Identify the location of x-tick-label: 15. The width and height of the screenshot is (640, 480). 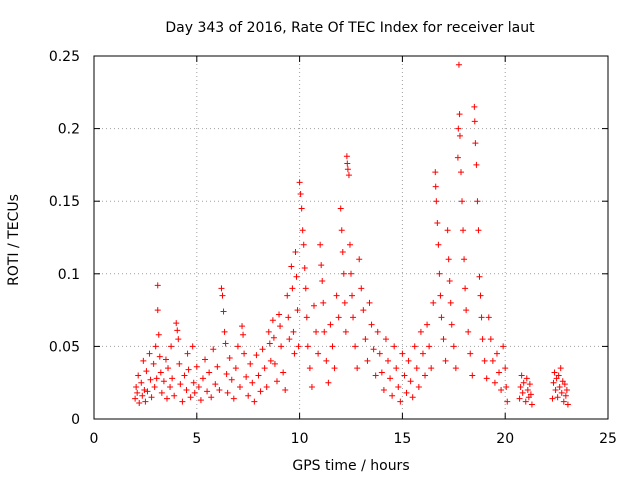
(402, 439).